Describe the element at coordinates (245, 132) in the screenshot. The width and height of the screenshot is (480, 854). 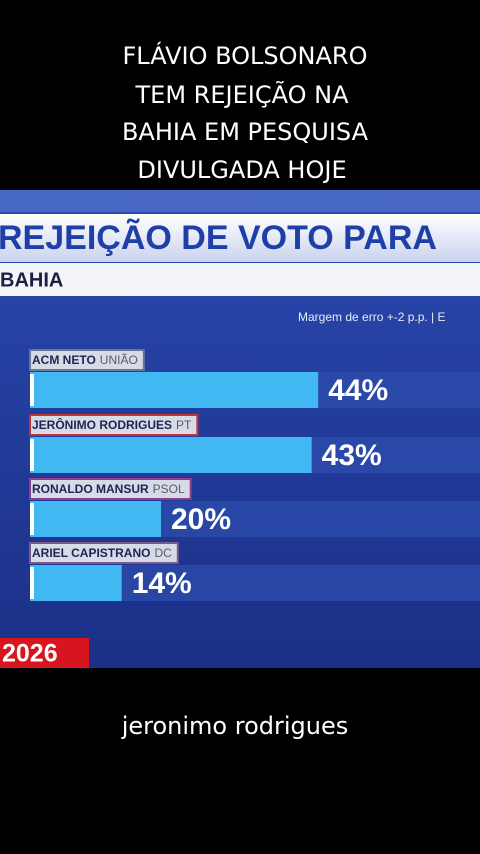
I see `caption-line: BAHIA EM PESQUISA` at that location.